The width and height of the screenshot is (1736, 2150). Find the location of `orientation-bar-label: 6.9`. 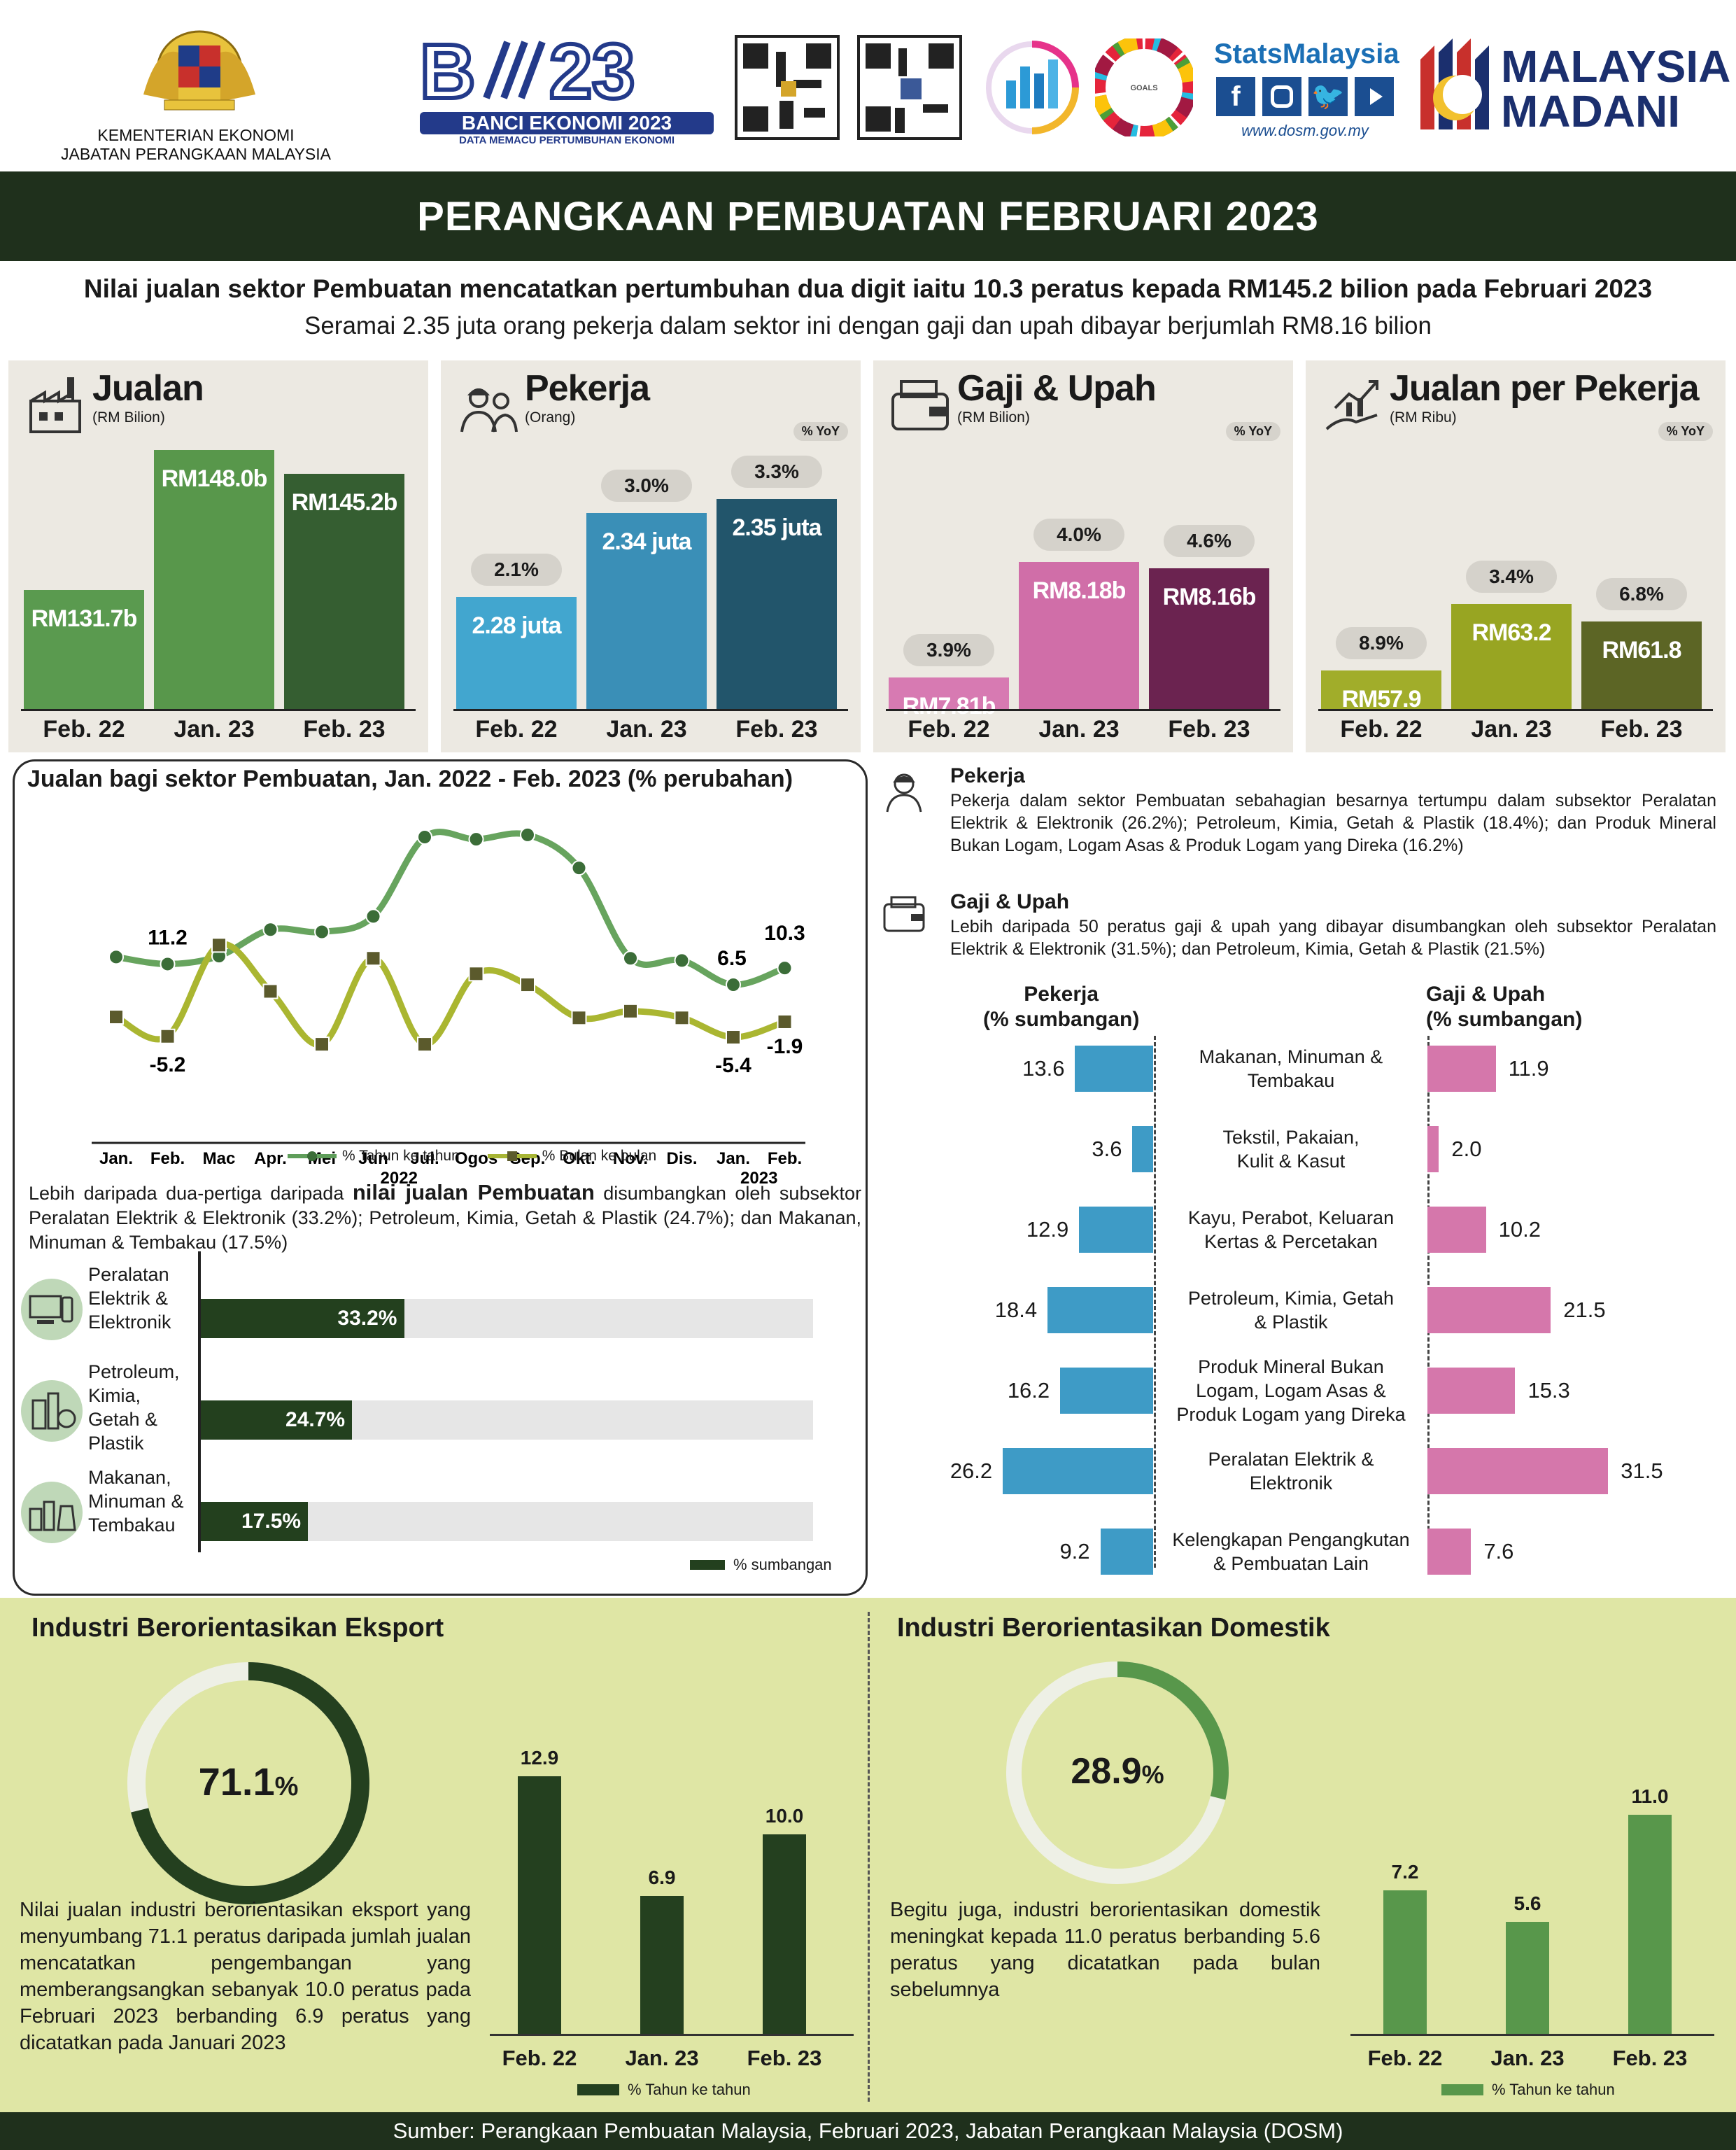

orientation-bar-label: 6.9 is located at coordinates (662, 1878).